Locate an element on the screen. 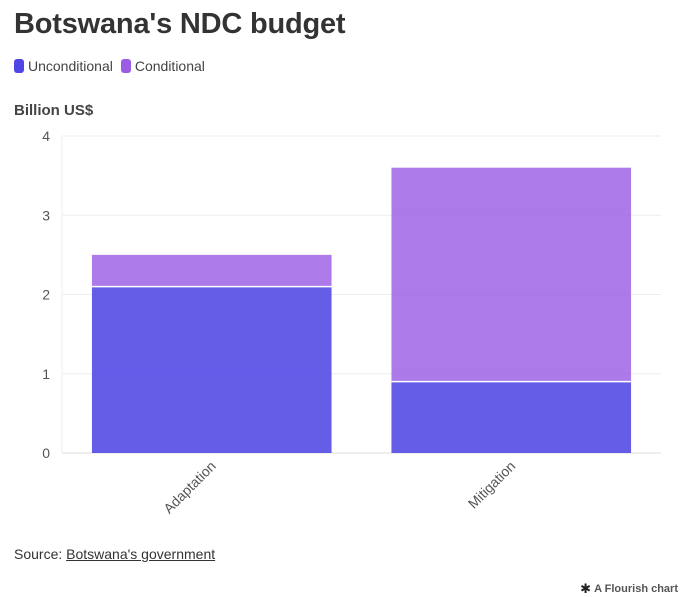 Image resolution: width=692 pixels, height=597 pixels. legend-item-unconditional: Unconditional is located at coordinates (63, 66).